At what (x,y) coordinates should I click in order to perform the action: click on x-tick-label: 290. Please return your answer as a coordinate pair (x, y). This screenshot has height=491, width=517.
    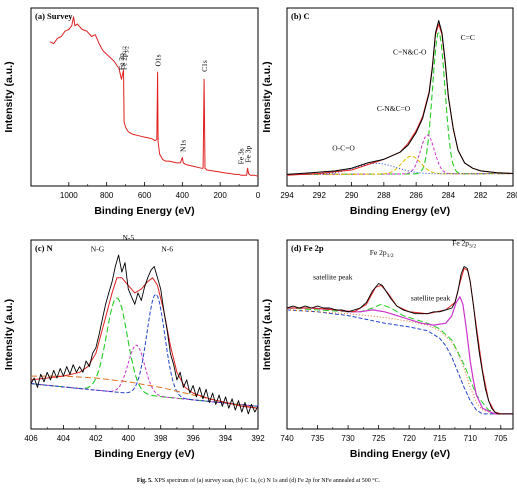
    Looking at the image, I should click on (352, 195).